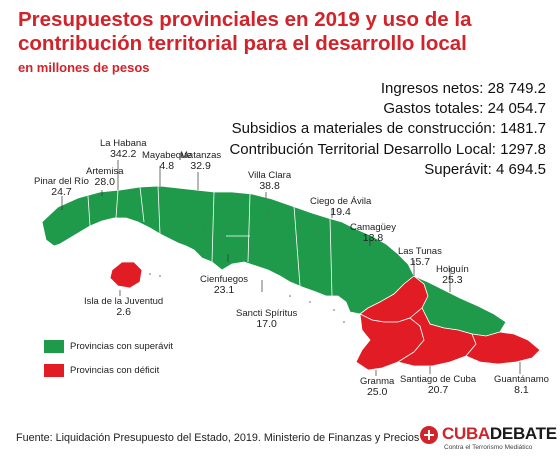 Image resolution: width=560 pixels, height=465 pixels. I want to click on label-mayabeque: Mayabeque 4.8, so click(167, 161).